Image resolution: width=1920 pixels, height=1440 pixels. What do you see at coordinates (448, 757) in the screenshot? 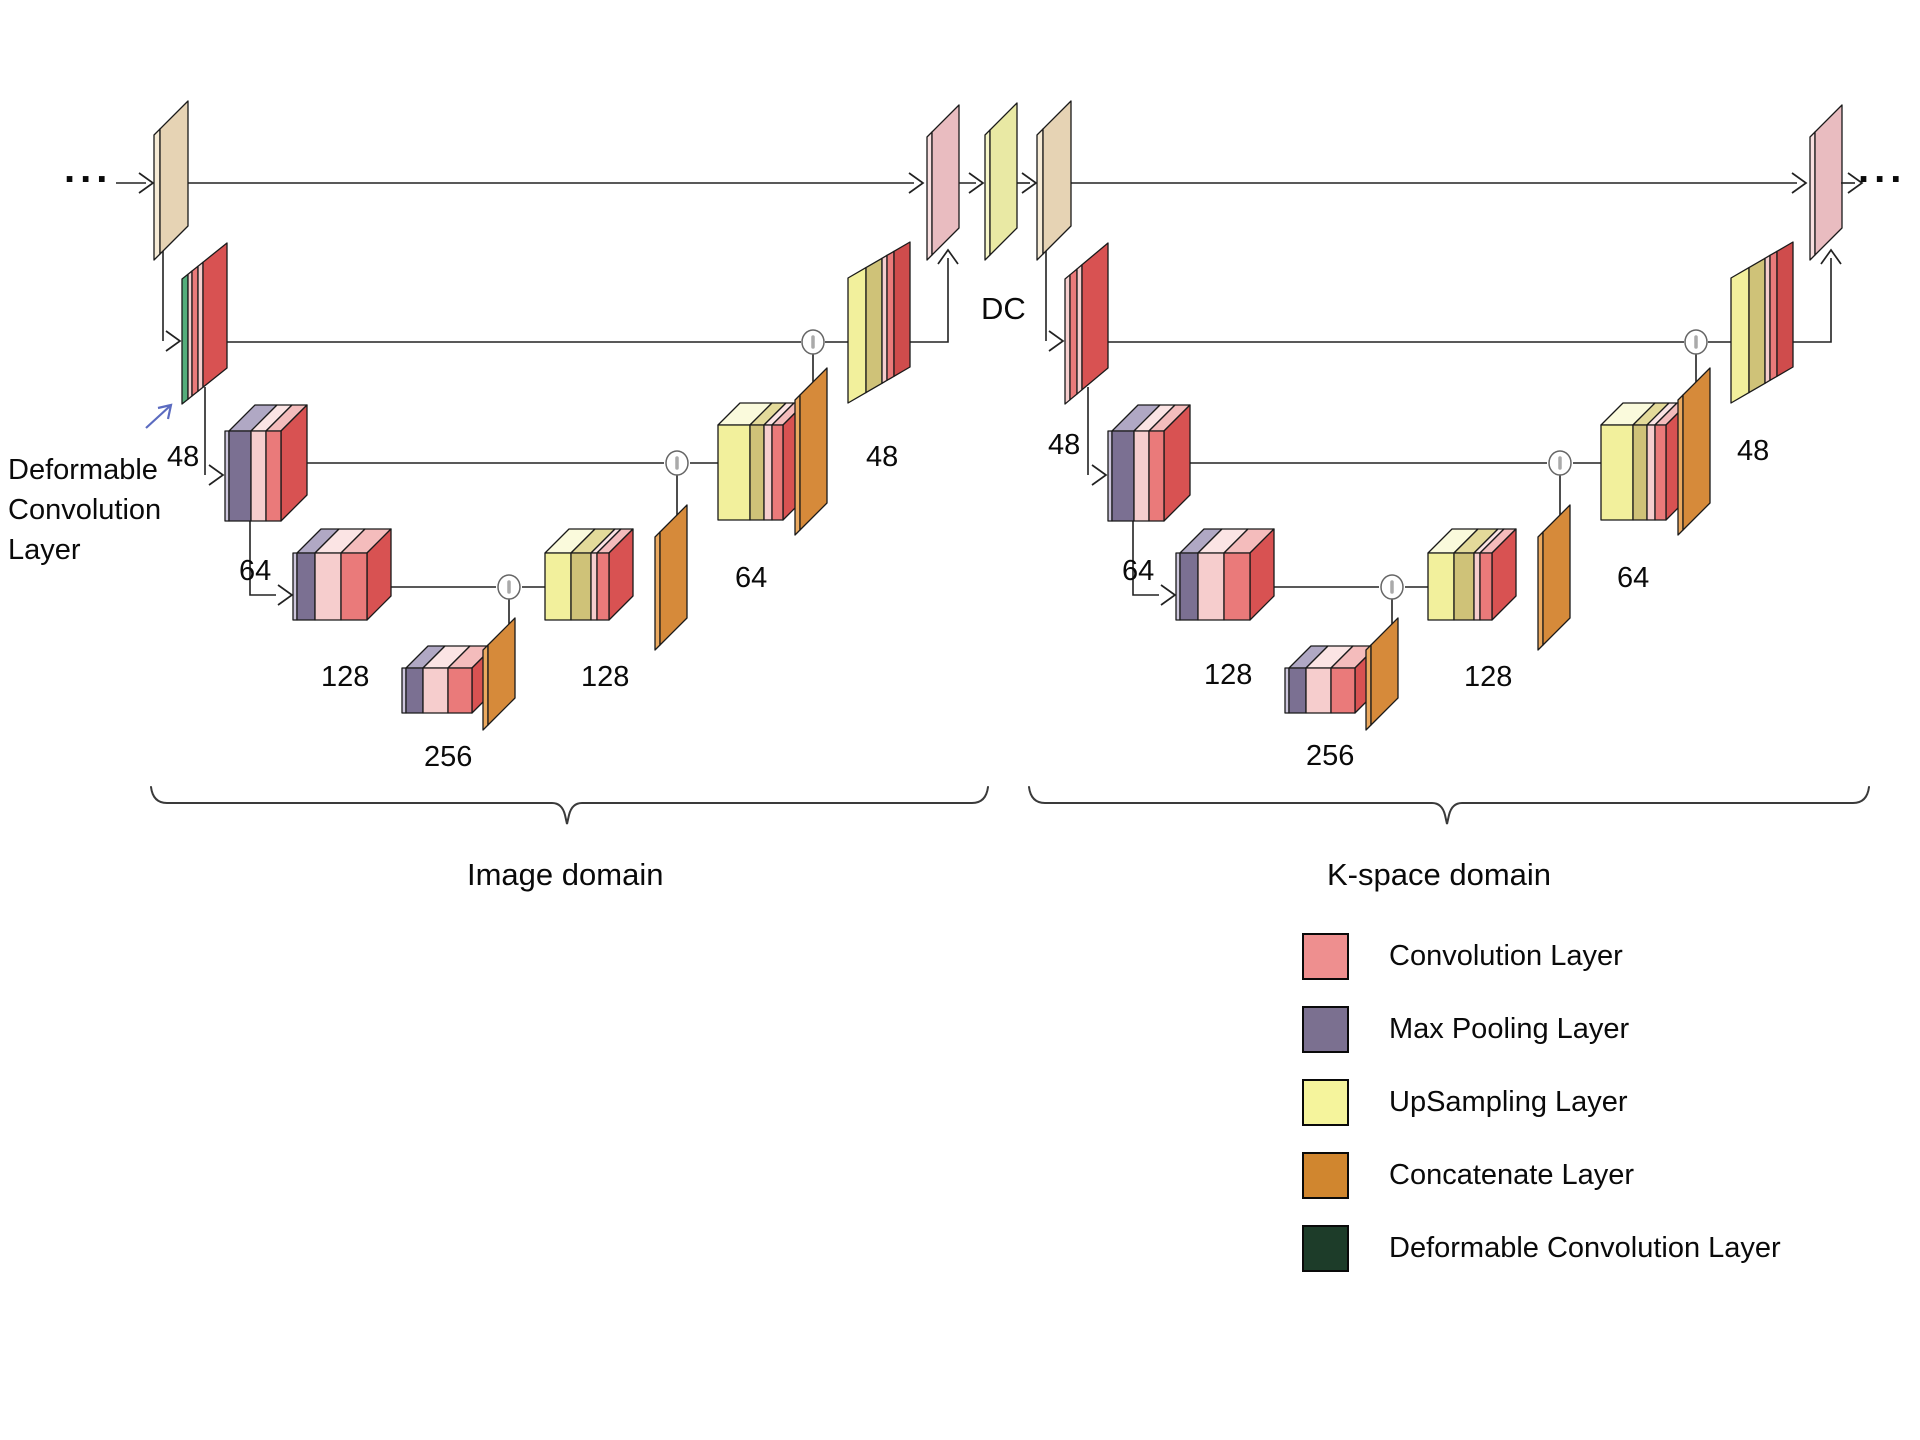
I see `channel-label-image-bottleneck-256: 256` at bounding box center [448, 757].